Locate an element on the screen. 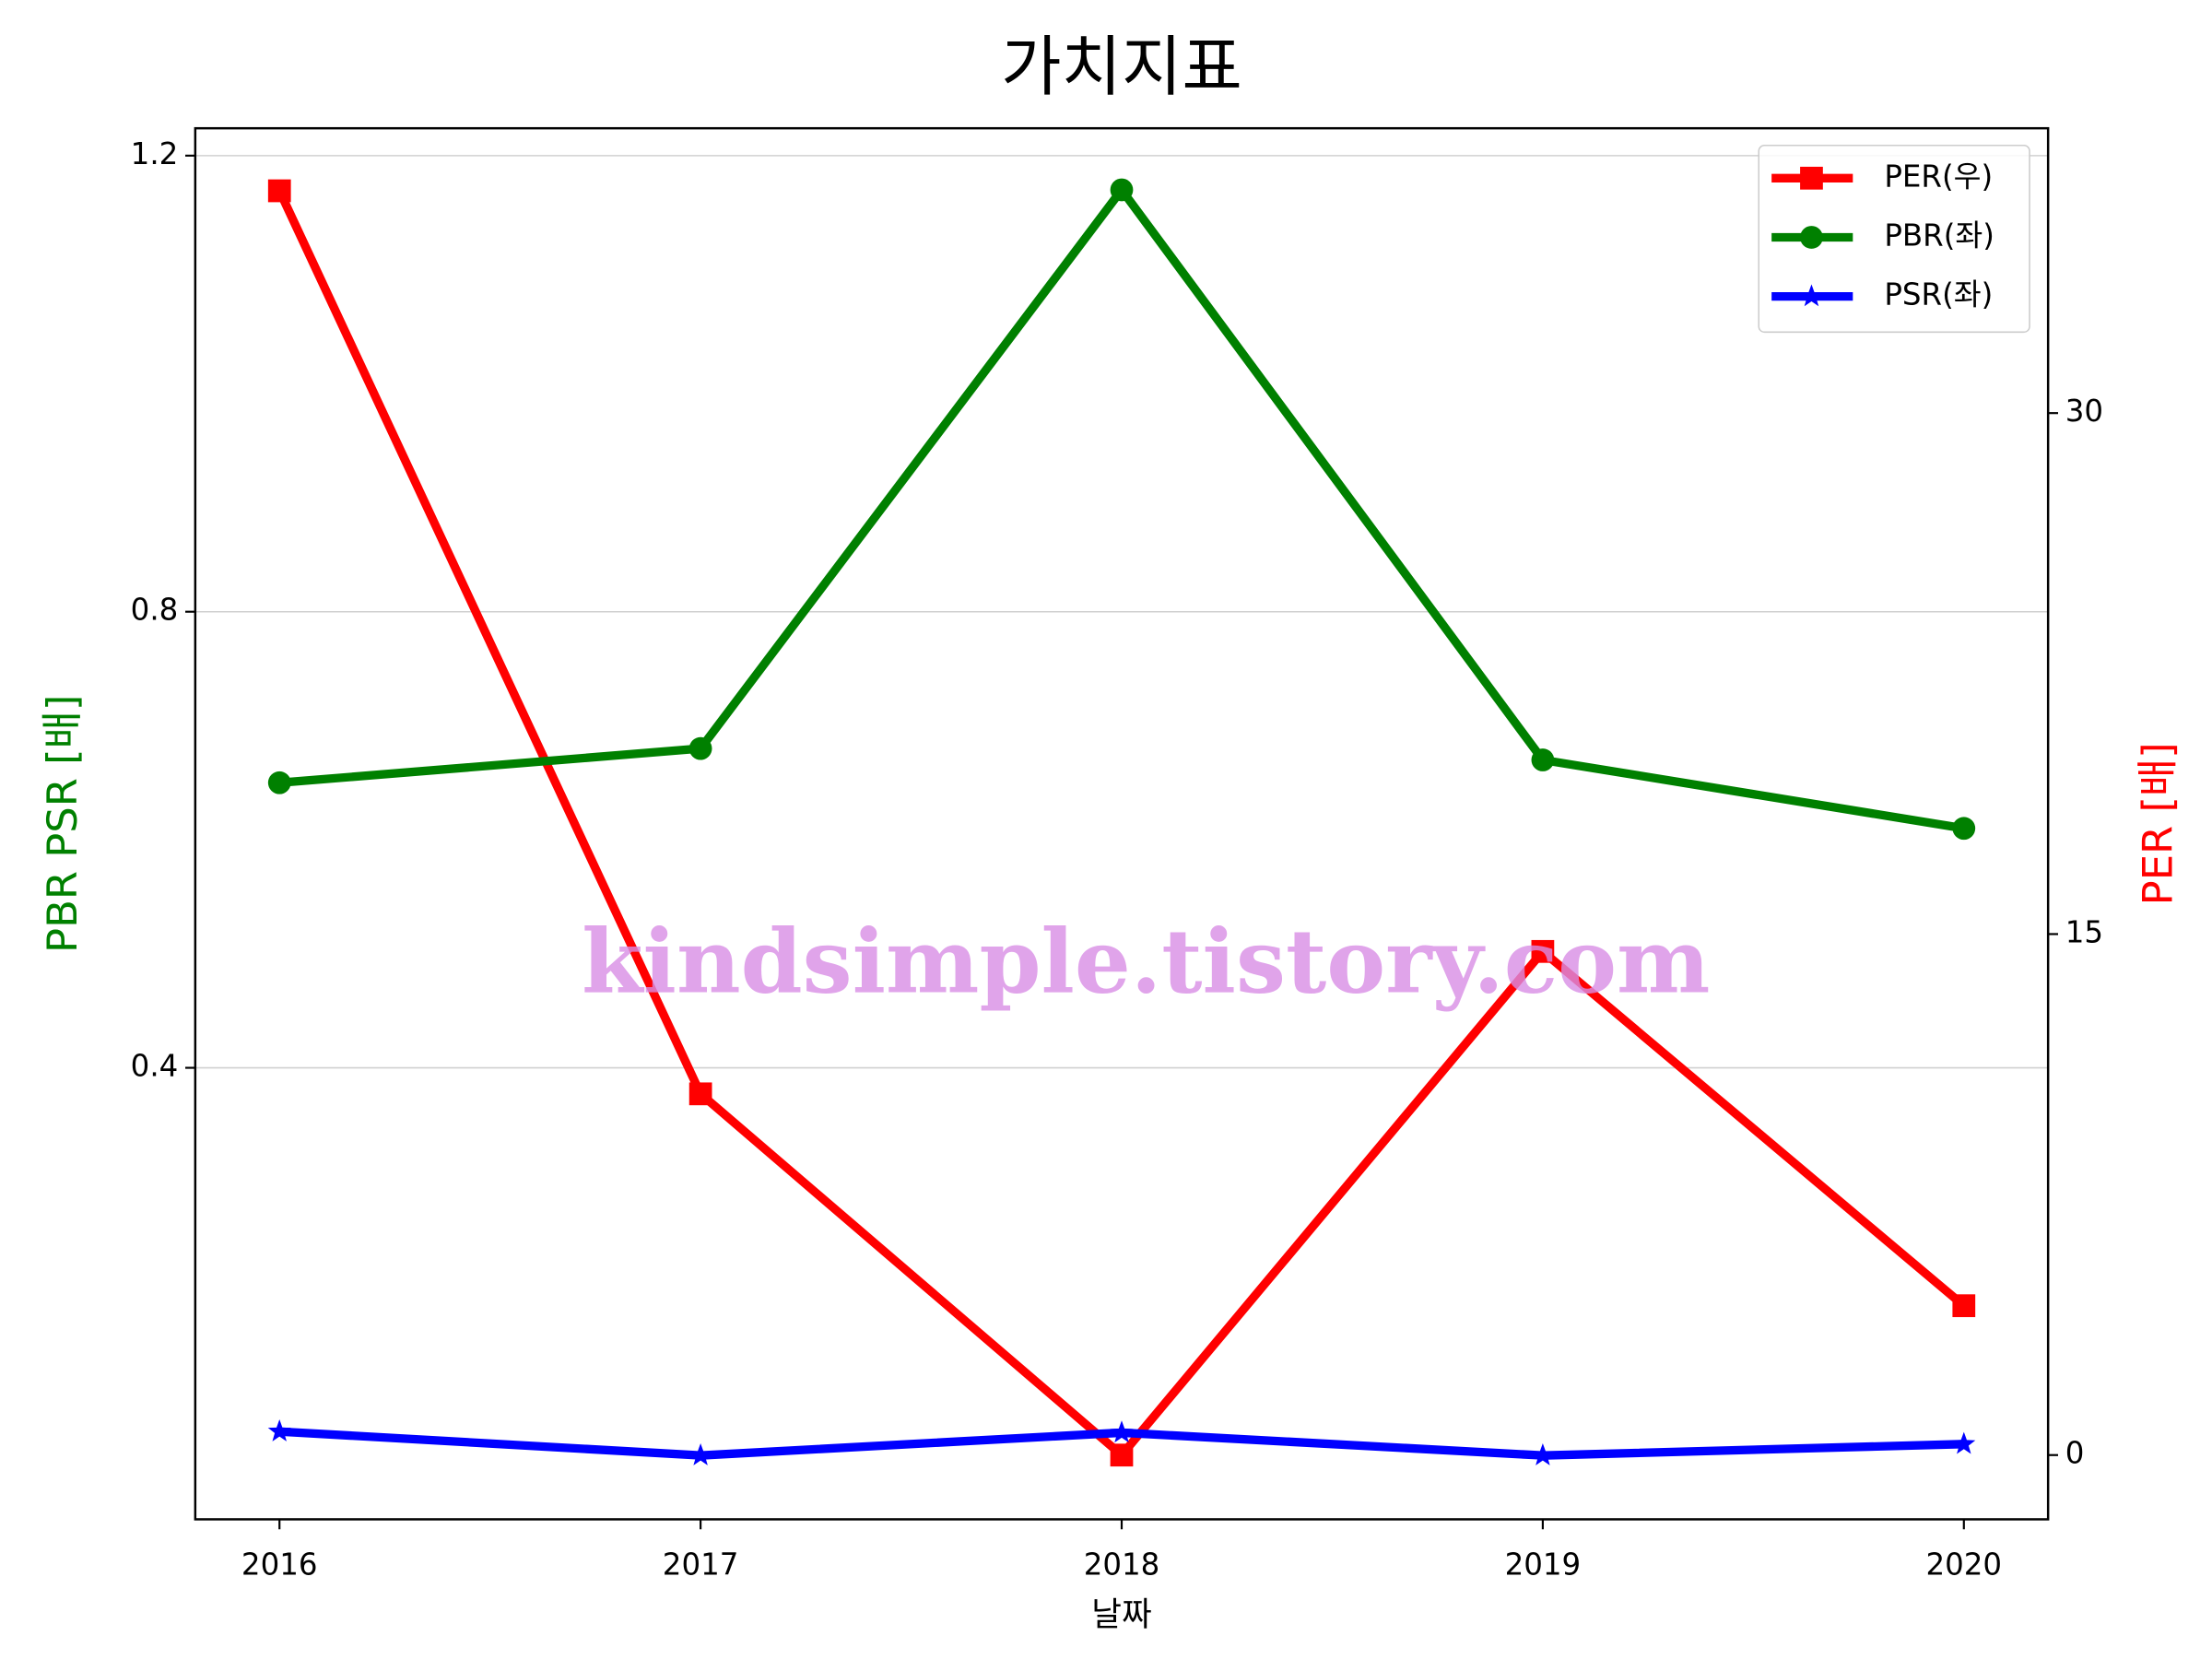  y2-tick-label: 15 is located at coordinates (2084, 931).